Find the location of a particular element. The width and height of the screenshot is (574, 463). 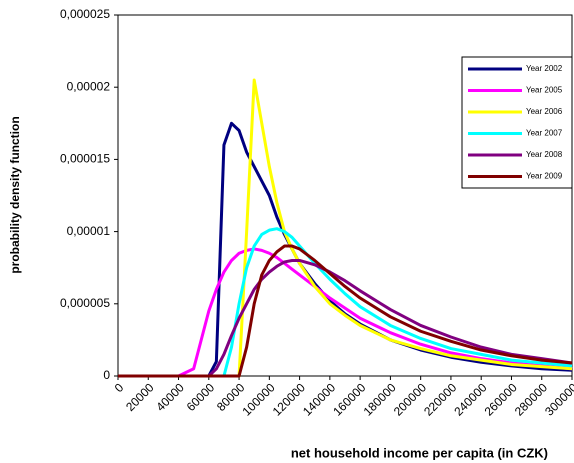

legend-label: Year 2009 is located at coordinates (544, 176).